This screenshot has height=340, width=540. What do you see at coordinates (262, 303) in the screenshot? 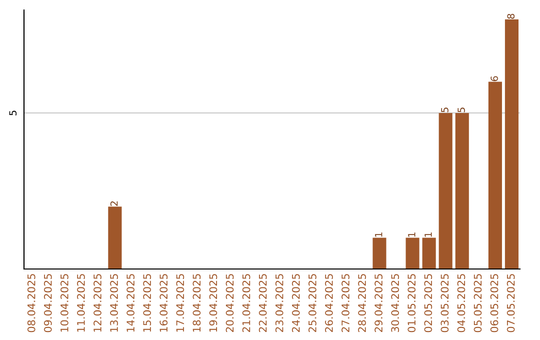
I see `x-tick-label: 22.04.2025` at bounding box center [262, 303].